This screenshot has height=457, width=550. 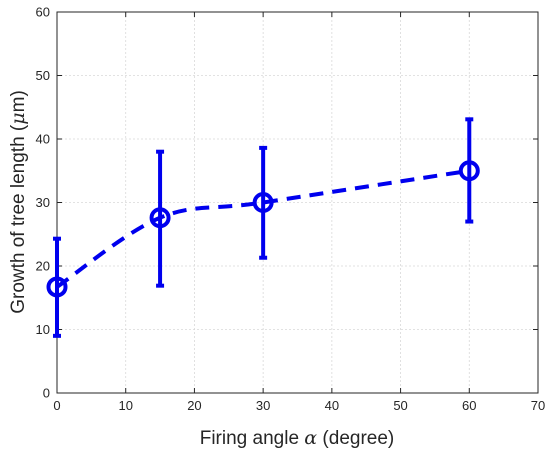 I want to click on y-tick-label: 0, so click(x=46, y=393).